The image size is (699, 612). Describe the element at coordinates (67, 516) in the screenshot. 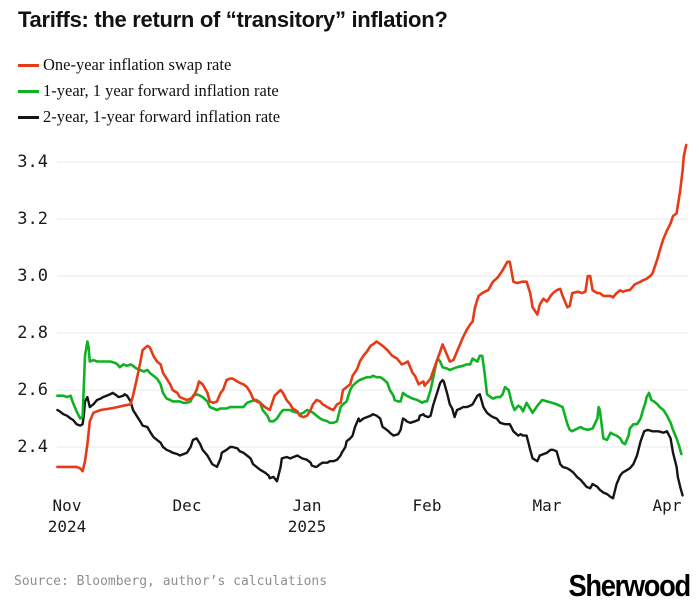

I see `x-tick-label-nov: Nov 2024` at that location.